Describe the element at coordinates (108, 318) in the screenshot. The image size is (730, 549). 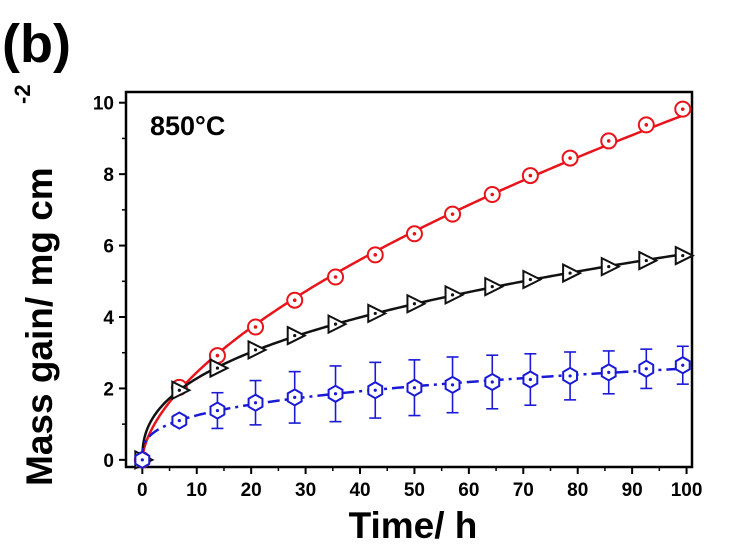
I see `y-tick-label: 4` at that location.